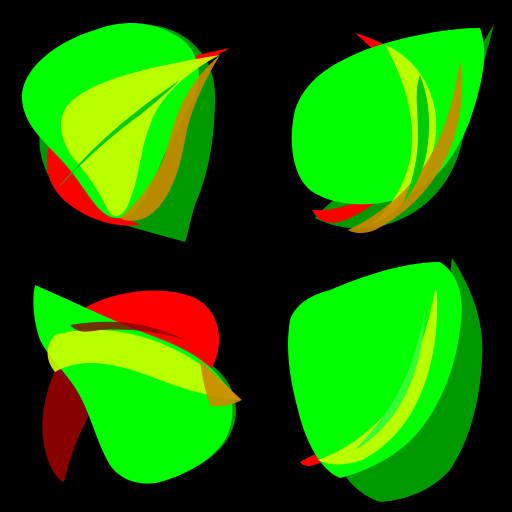  I want to click on green-shape, so click(374, 370).